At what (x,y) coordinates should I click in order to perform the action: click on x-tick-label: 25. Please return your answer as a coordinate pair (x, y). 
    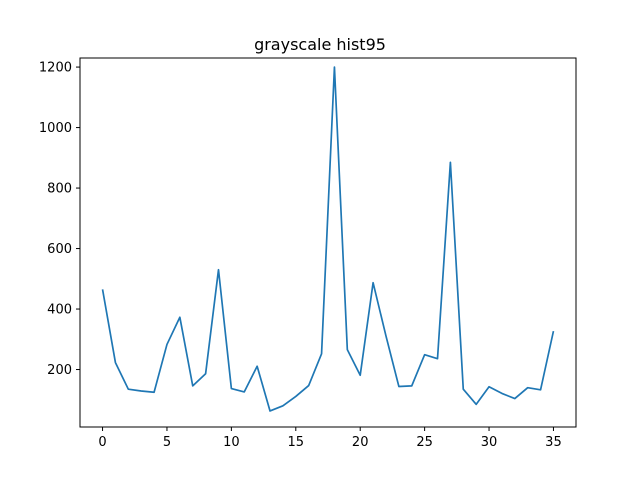
    Looking at the image, I should click on (424, 442).